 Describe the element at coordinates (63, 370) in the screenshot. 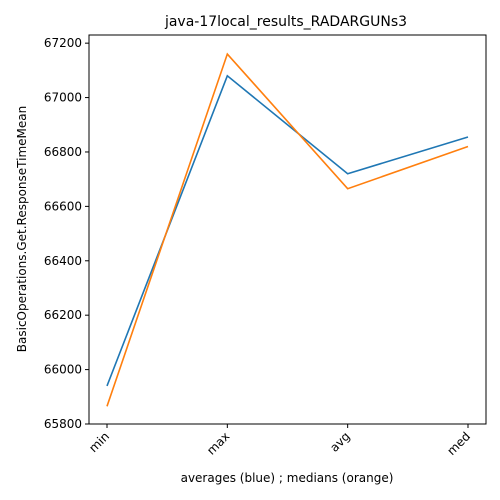

I see `y-tick-label: 66000` at that location.